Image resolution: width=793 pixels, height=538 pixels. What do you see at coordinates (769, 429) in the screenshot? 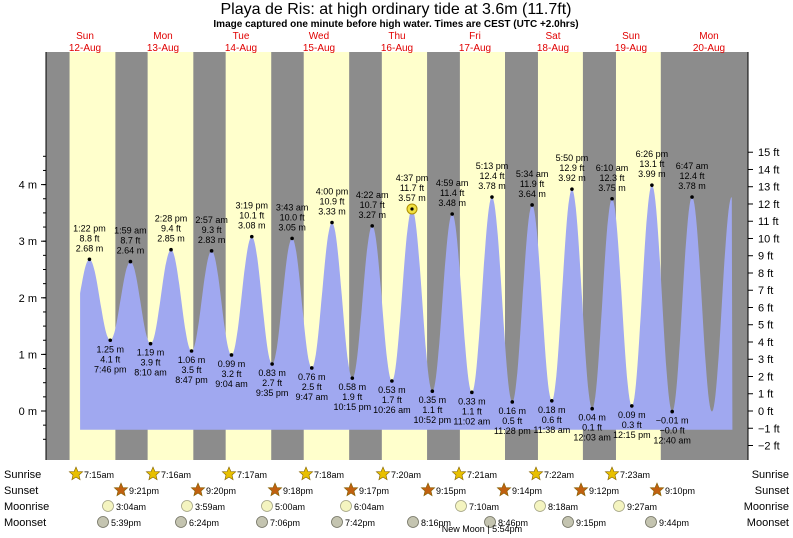
I see `right-tick-label: −1 ft` at bounding box center [769, 429].